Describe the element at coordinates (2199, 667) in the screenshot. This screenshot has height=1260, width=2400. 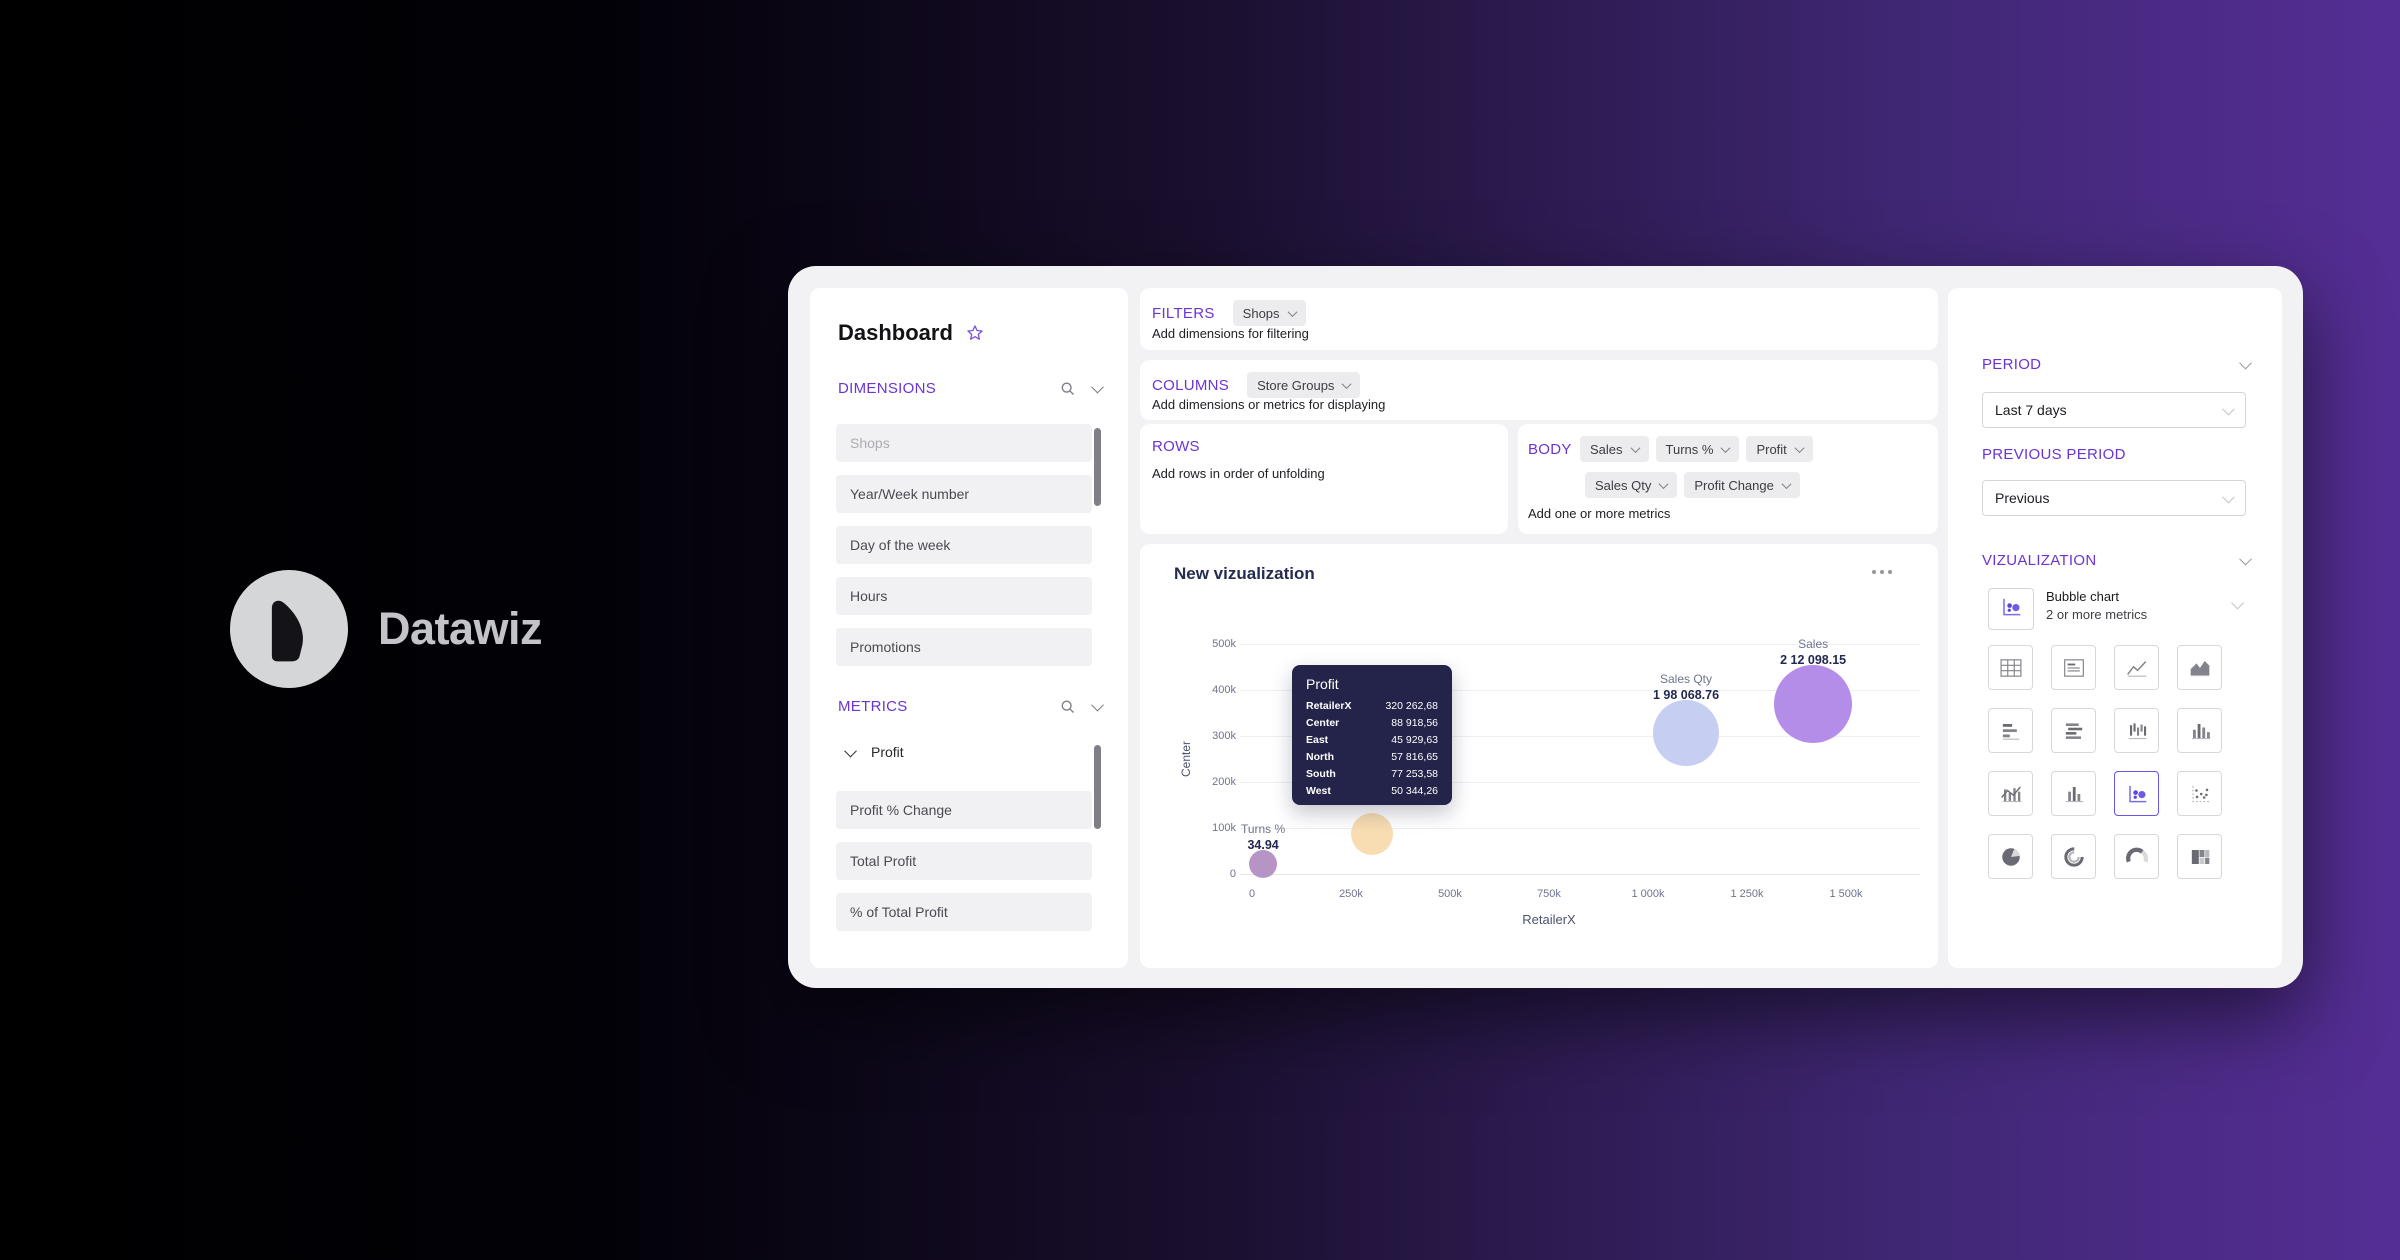
I see `viz-type-area-chart-icon` at that location.